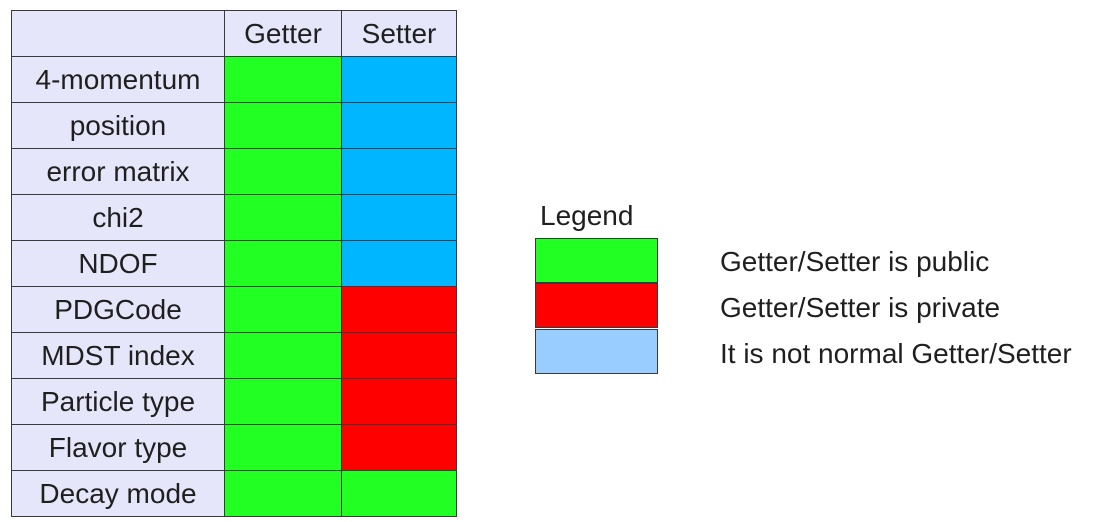 This screenshot has height=522, width=1110. Describe the element at coordinates (283, 33) in the screenshot. I see `getter-column-header: Getter` at that location.